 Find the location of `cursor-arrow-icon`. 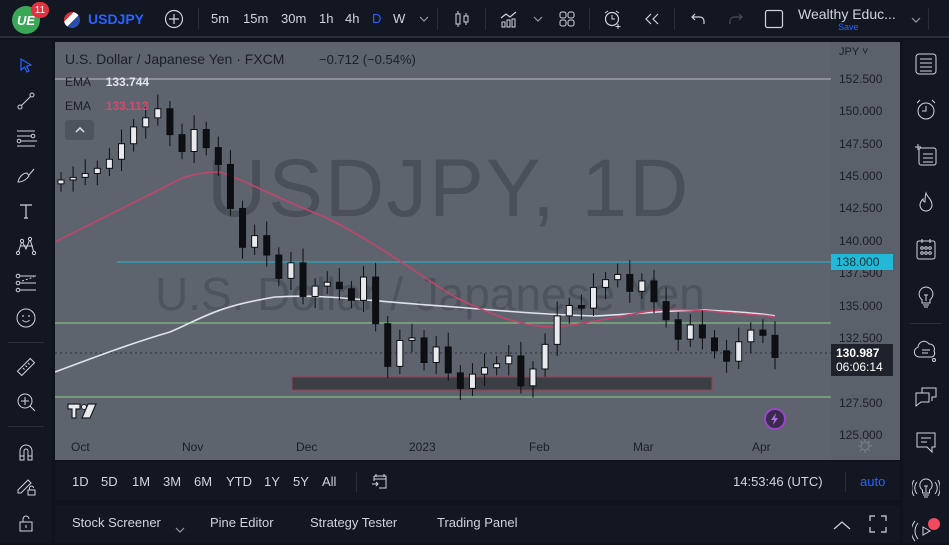

cursor-arrow-icon is located at coordinates (26, 66).